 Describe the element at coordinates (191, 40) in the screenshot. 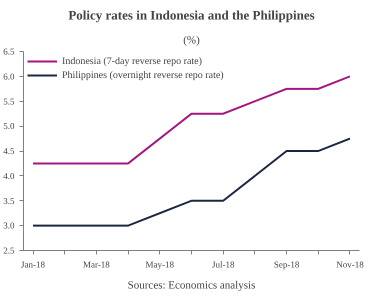

I see `chart-subtitle: (%)` at that location.